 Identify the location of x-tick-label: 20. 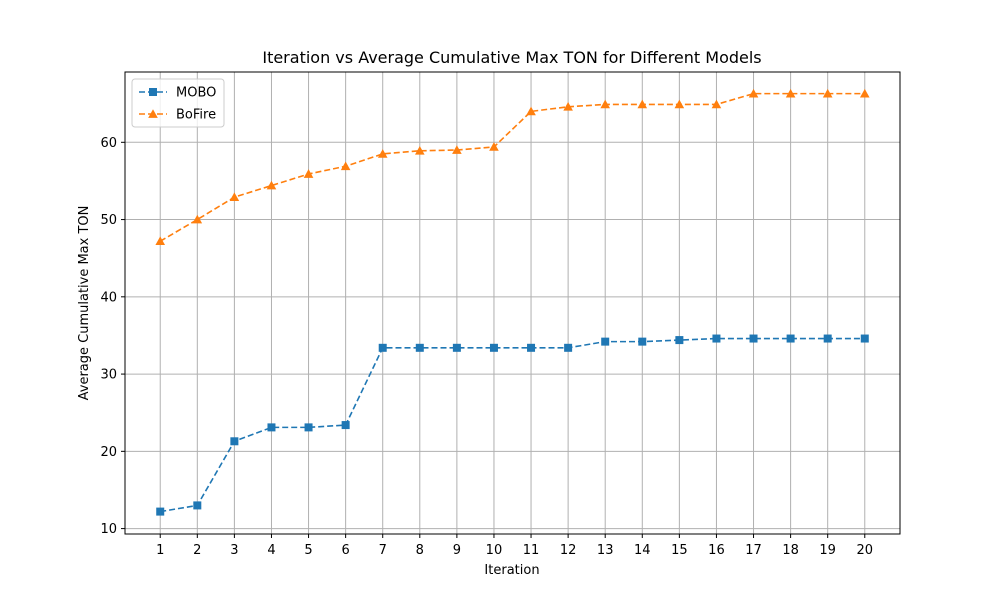
(864, 550).